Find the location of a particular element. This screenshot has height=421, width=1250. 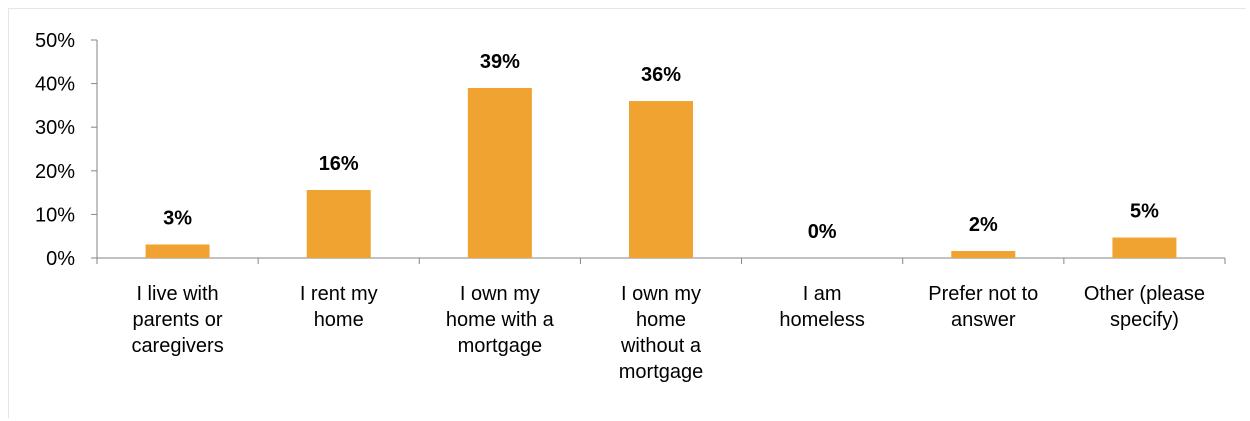

category-label: Prefer not to answer is located at coordinates (983, 307).